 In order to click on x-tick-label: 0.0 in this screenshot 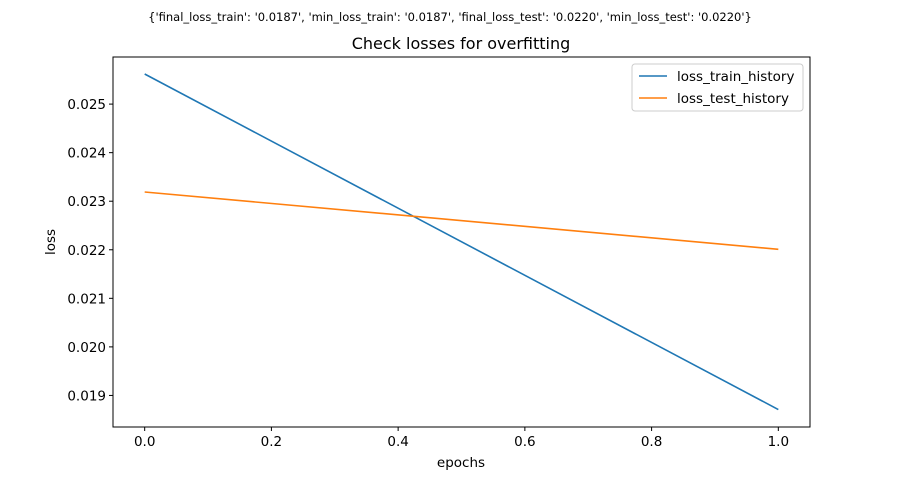, I will do `click(144, 442)`.